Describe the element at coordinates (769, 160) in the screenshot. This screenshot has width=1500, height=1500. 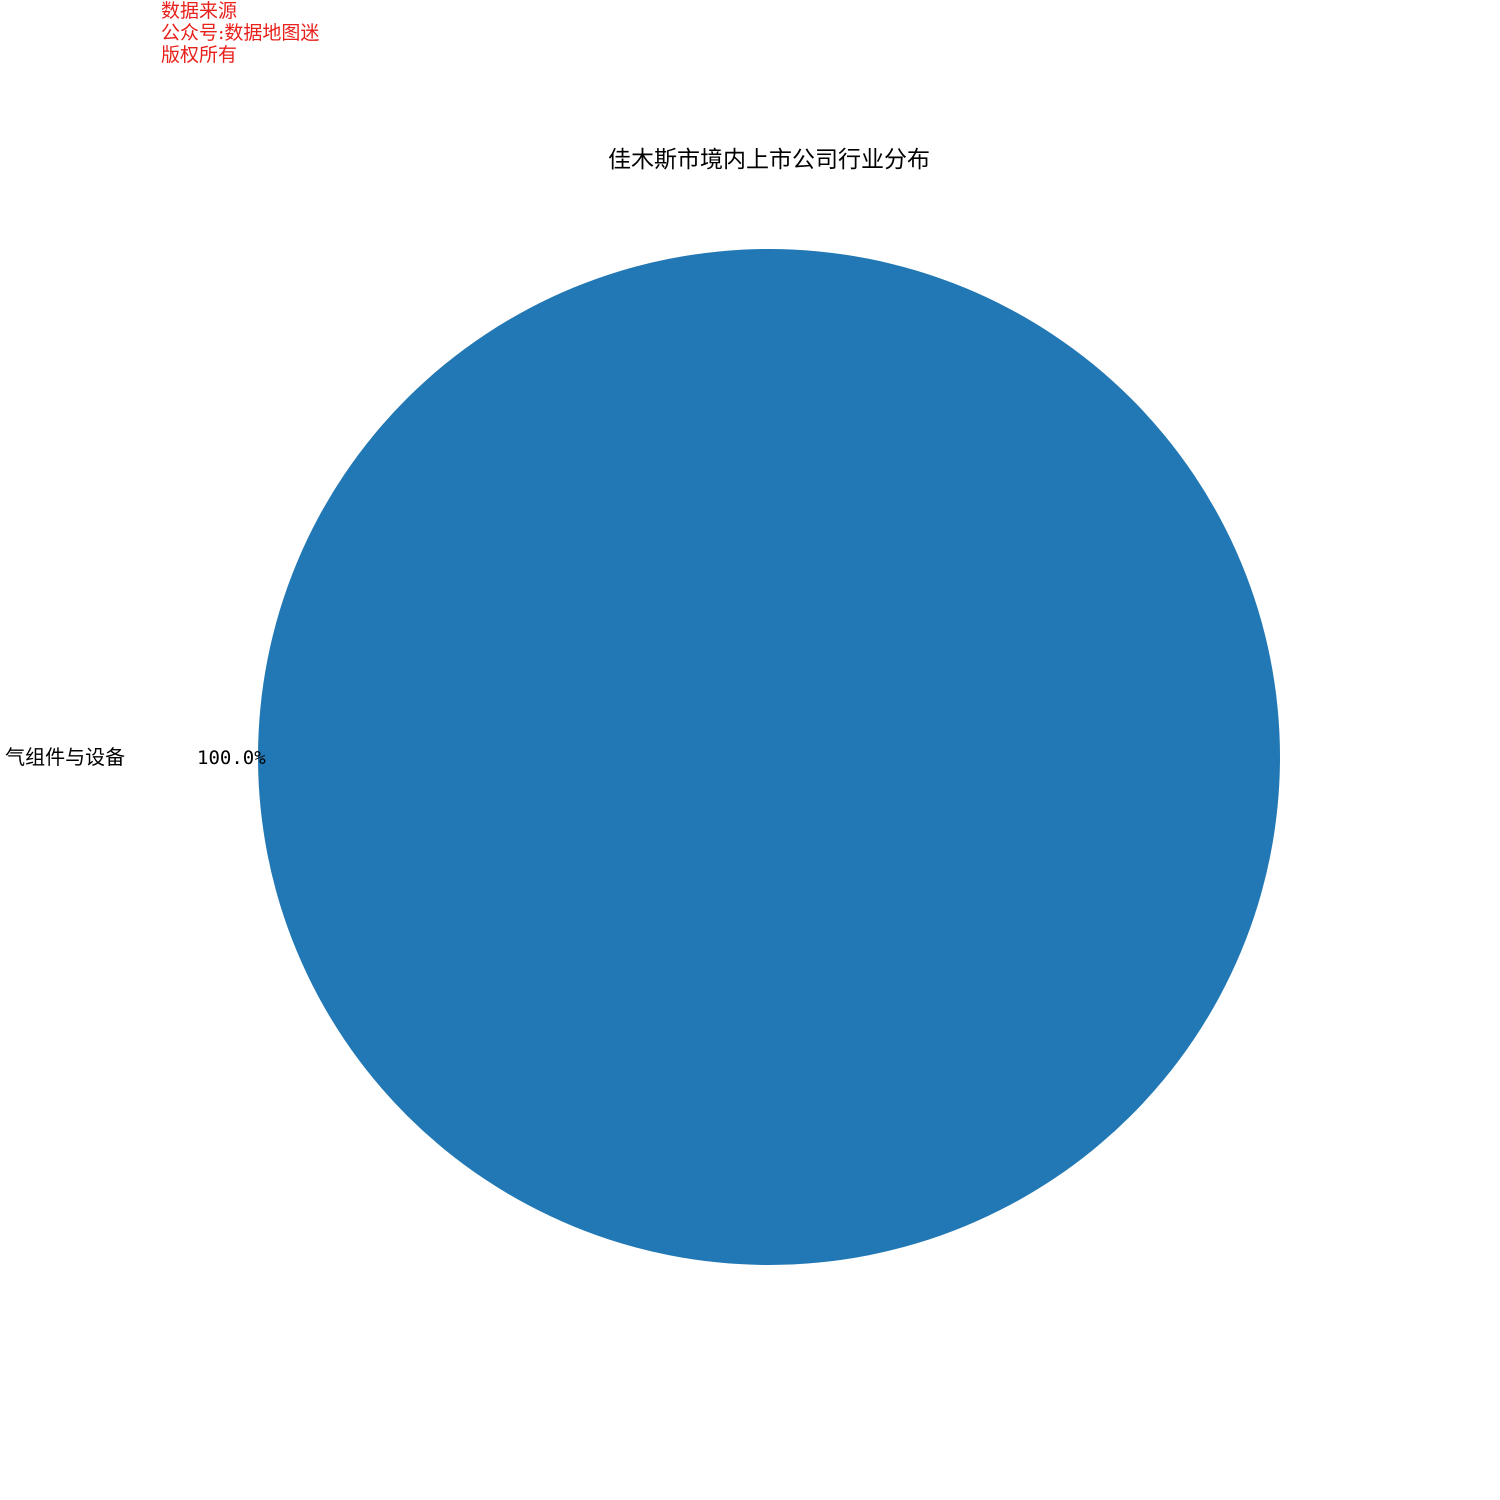
I see `chart-title: 佳木斯市境内上市公司行业分布` at that location.